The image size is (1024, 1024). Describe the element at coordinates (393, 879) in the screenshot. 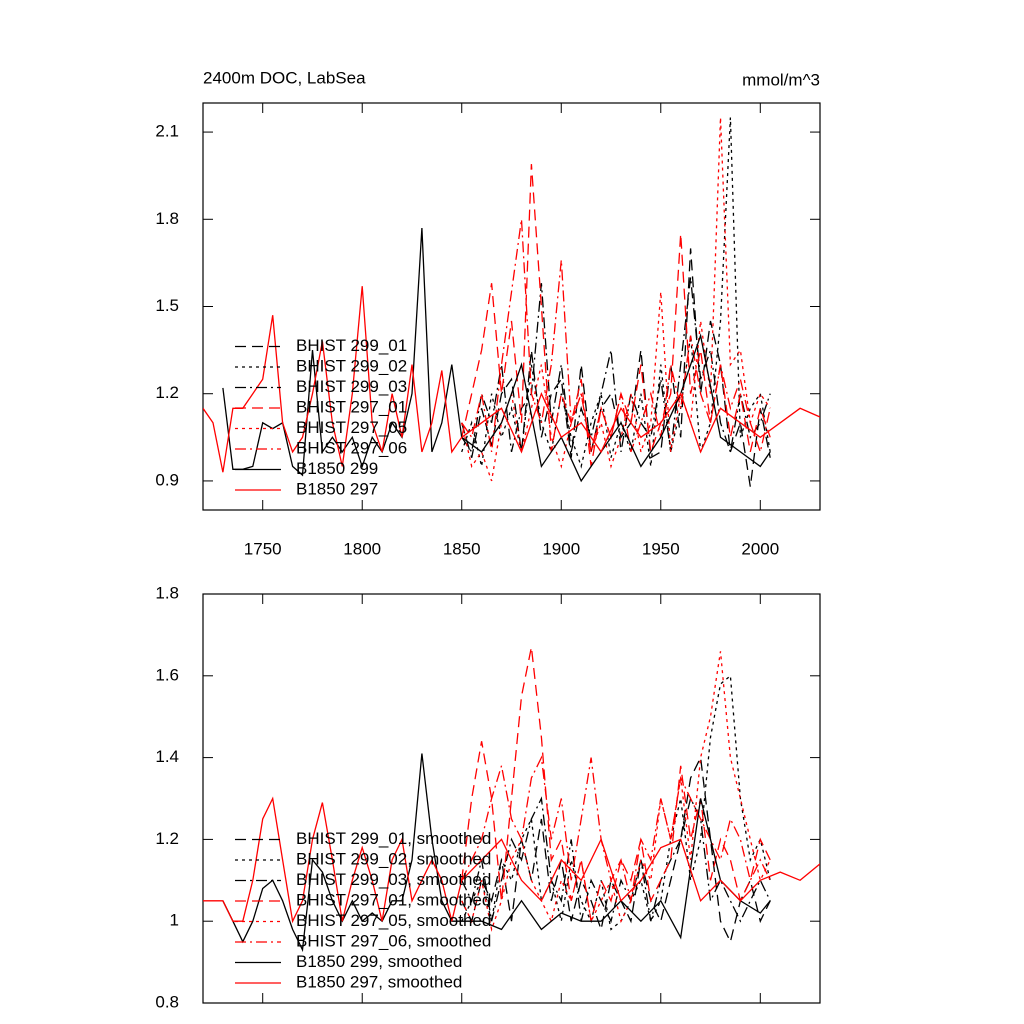

I see `legend-label: BHIST 299_03, smoothed` at that location.